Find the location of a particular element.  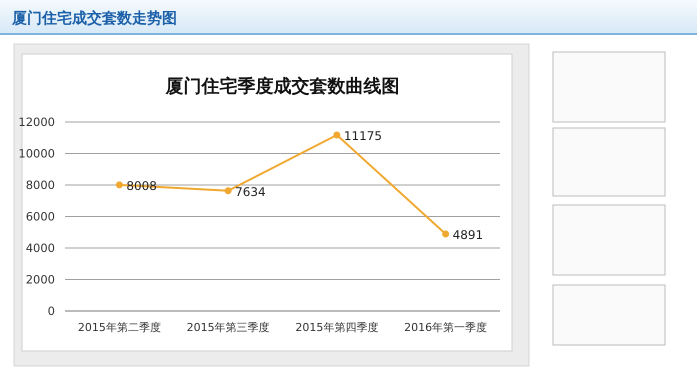

y-tick-label: 0 is located at coordinates (51, 311).